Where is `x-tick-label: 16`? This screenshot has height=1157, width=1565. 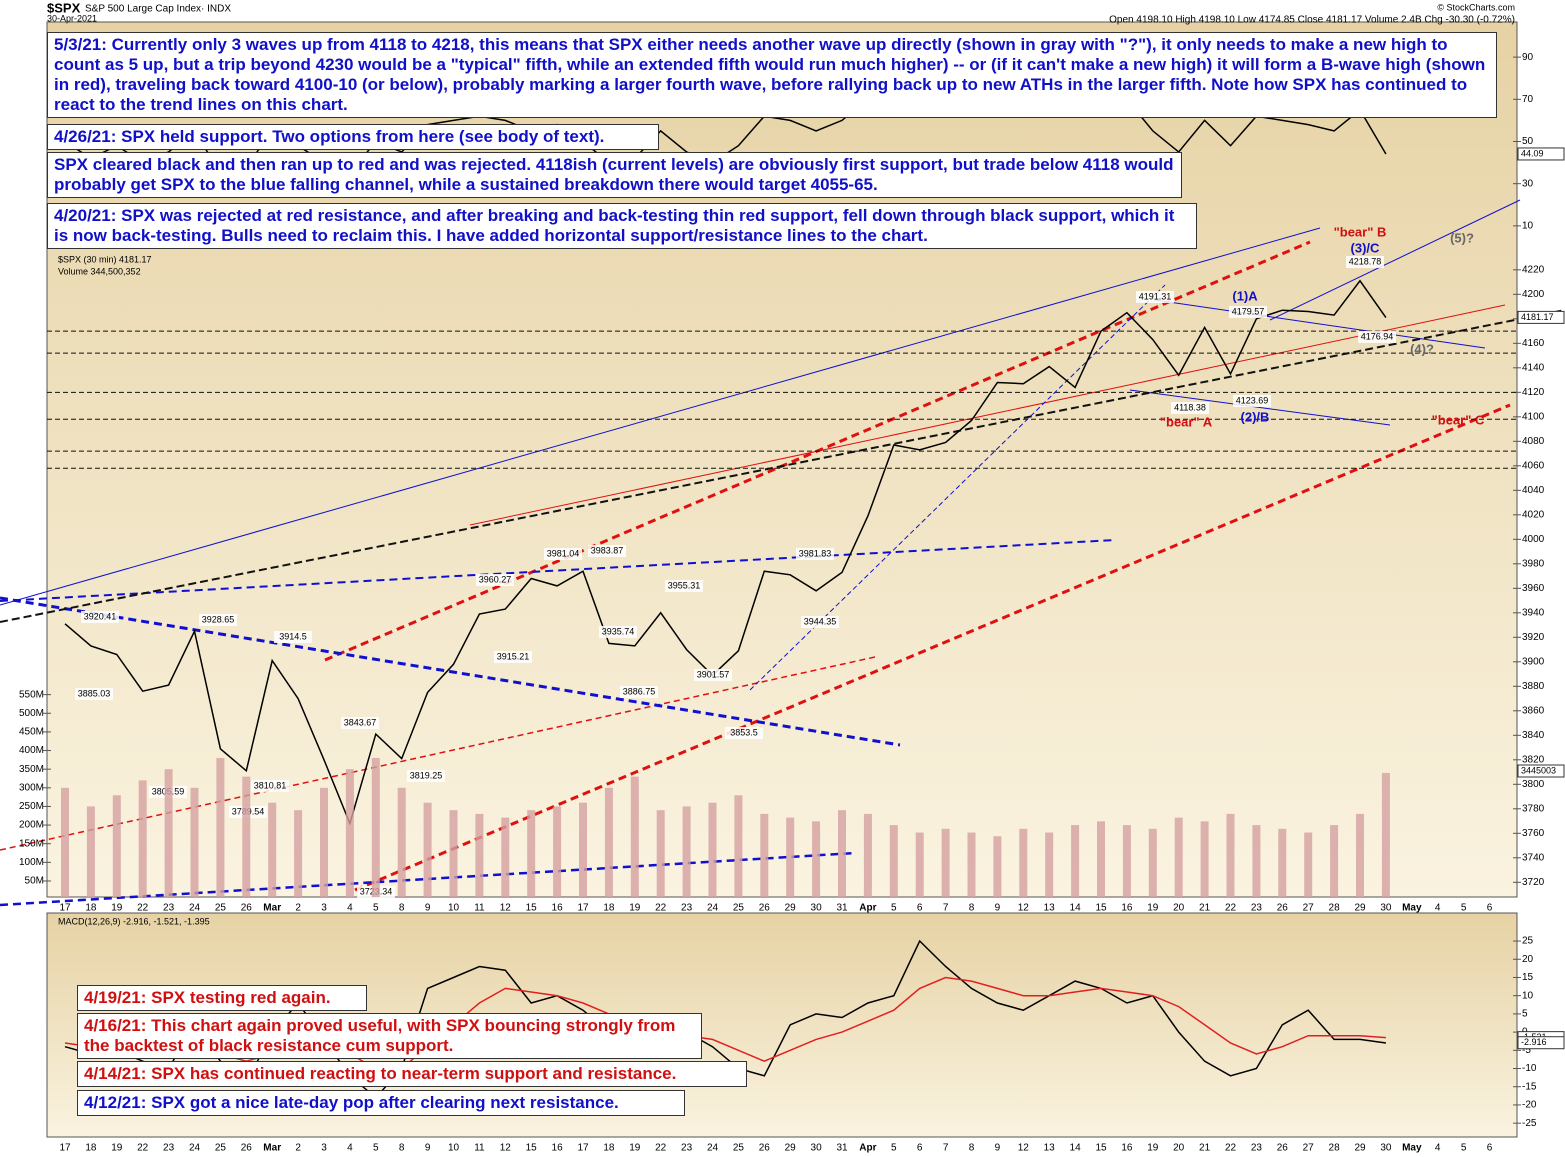
x-tick-label: 16 is located at coordinates (558, 1148).